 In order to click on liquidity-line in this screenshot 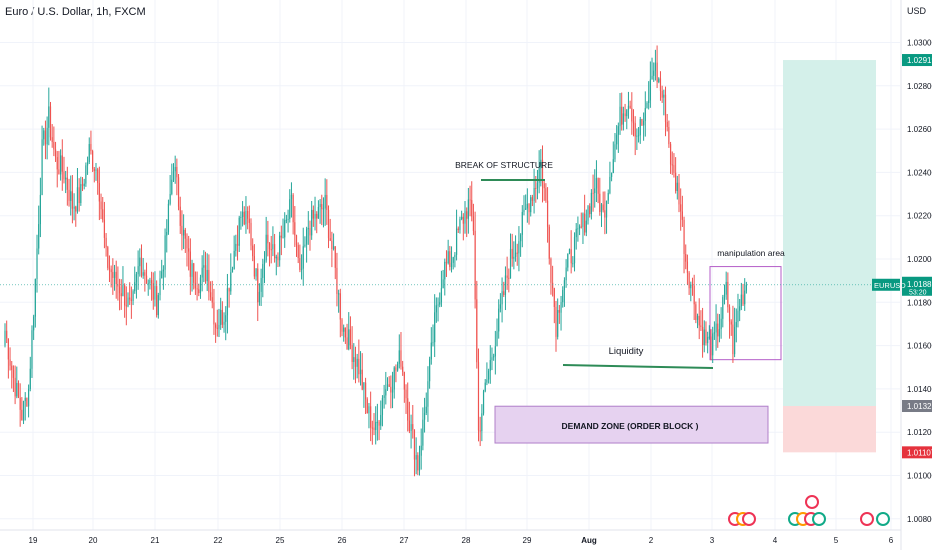, I will do `click(638, 366)`.